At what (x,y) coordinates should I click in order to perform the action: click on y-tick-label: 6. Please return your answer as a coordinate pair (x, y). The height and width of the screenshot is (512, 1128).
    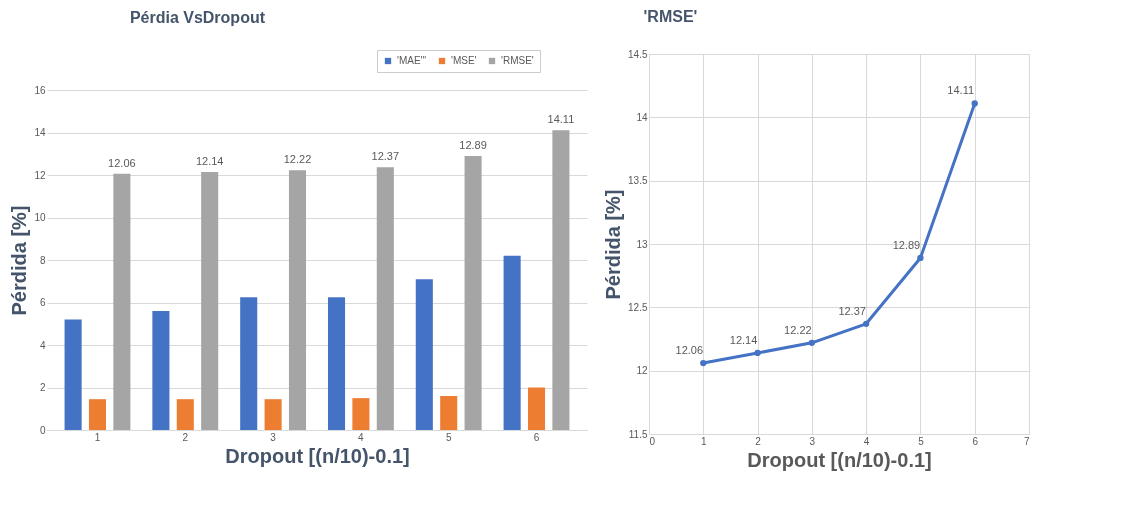
    Looking at the image, I should click on (42, 302).